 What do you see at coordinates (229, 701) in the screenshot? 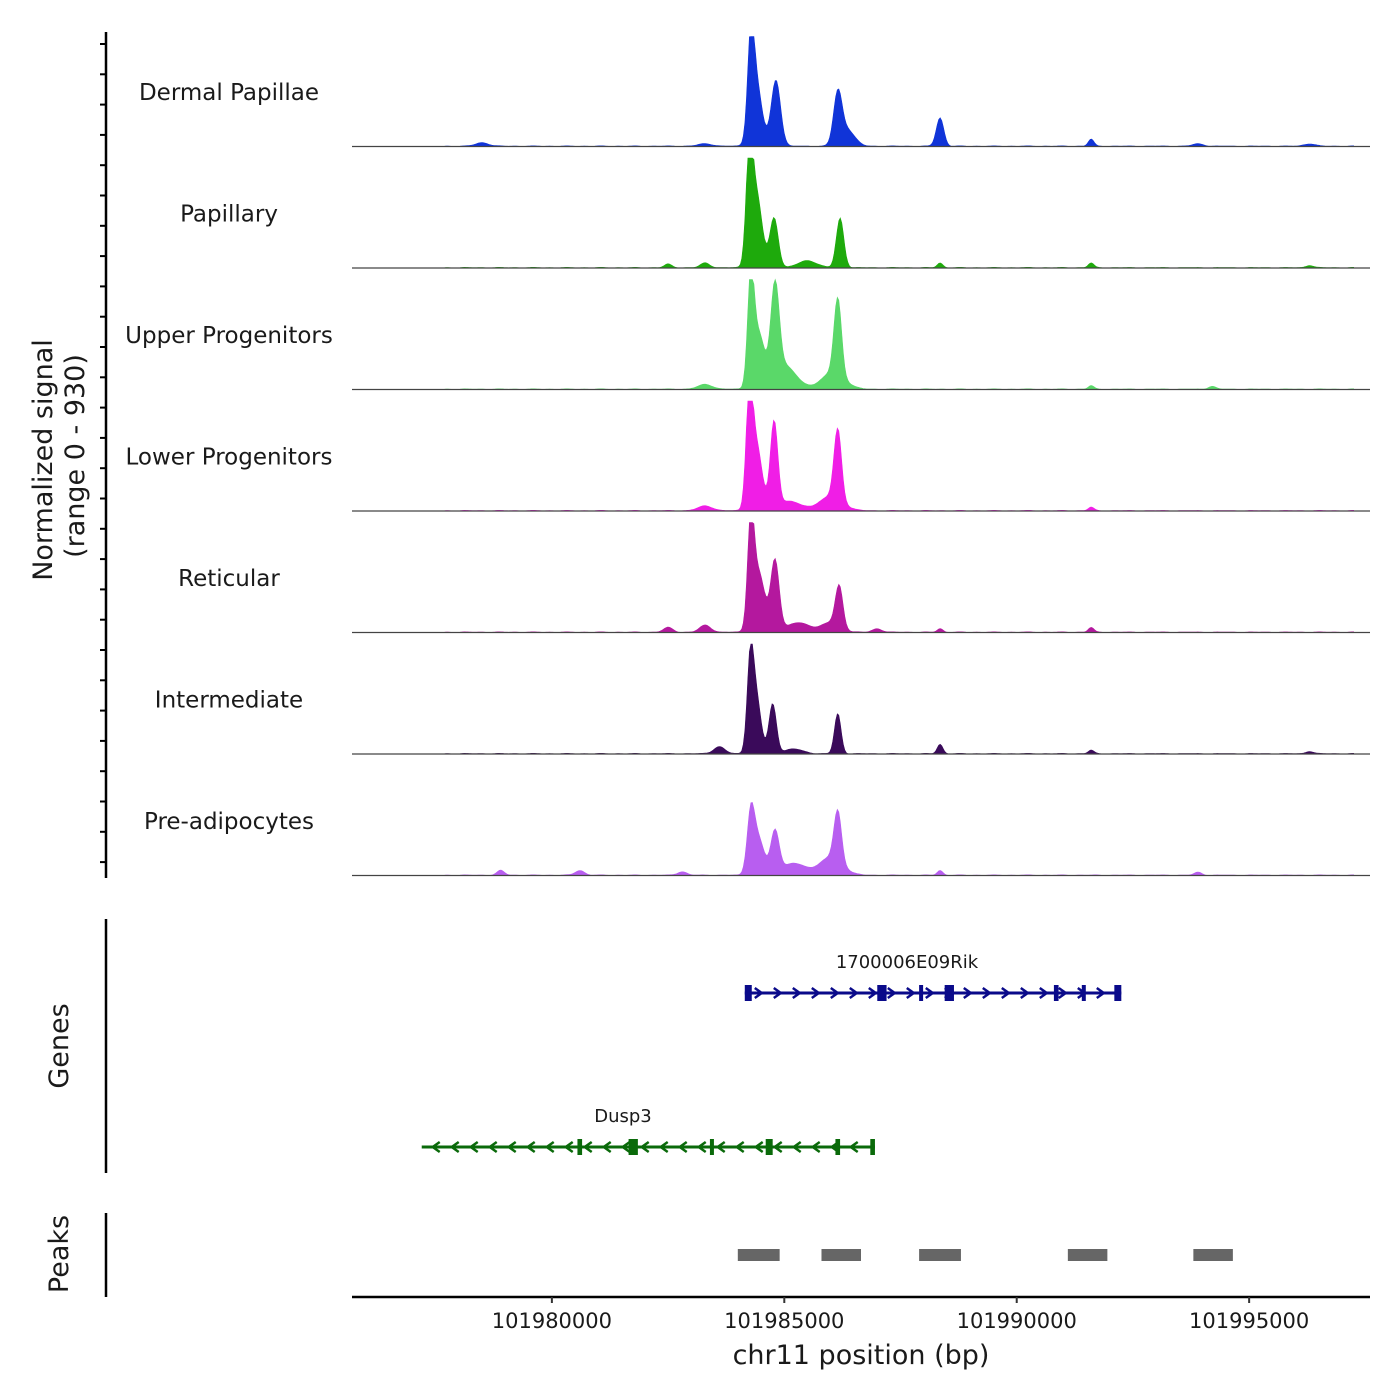
I see `track-label: Intermediate` at bounding box center [229, 701].